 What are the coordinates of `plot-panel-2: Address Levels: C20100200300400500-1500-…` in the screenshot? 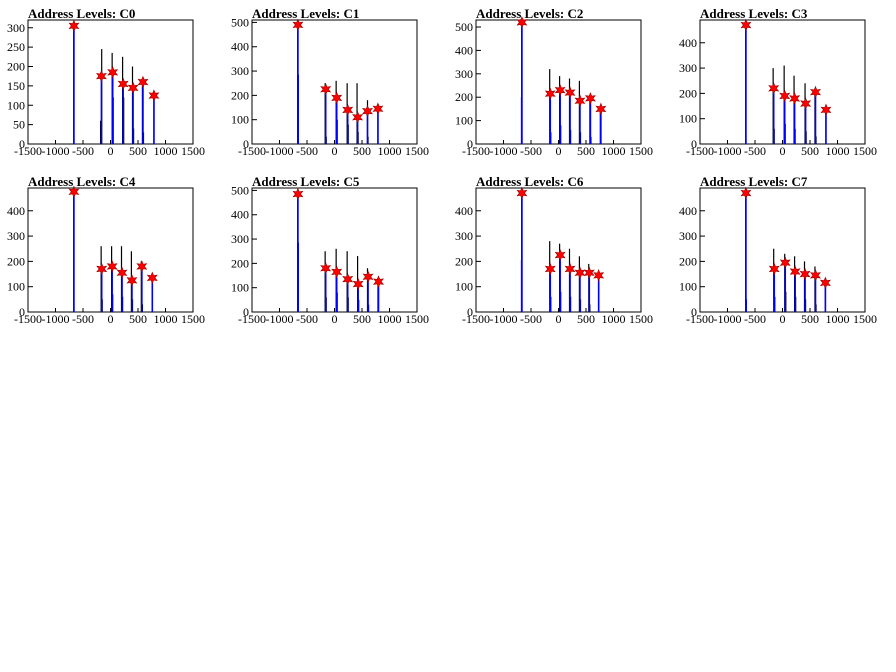 It's located at (554, 82).